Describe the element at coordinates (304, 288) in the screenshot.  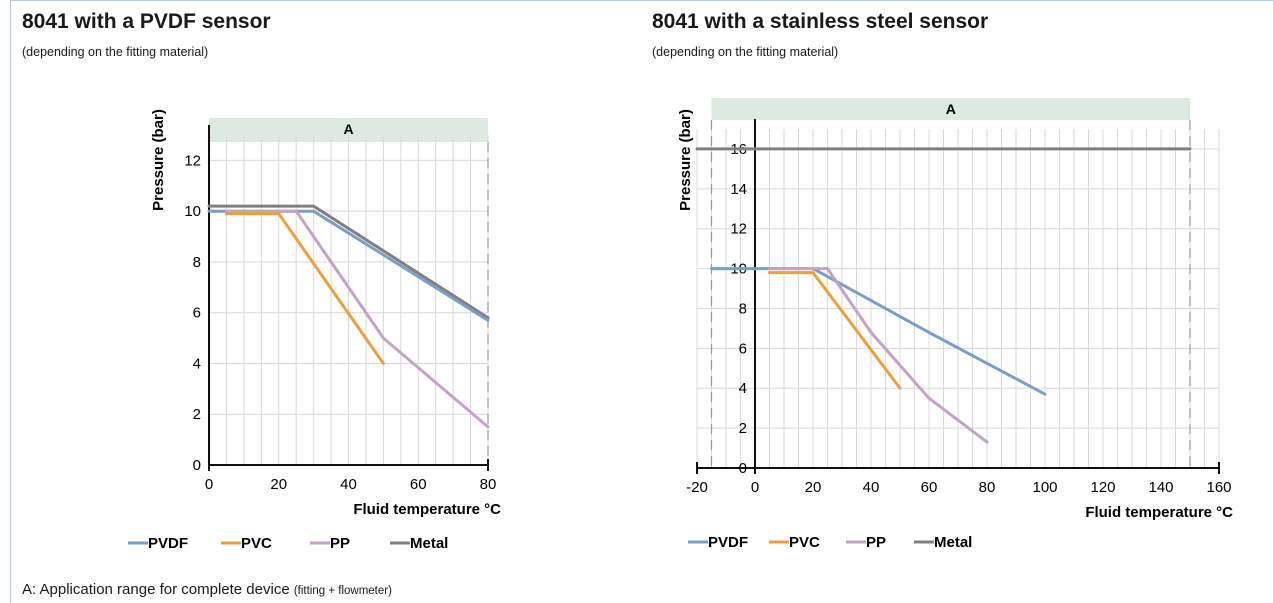
I see `chart-1-series-pvc` at that location.